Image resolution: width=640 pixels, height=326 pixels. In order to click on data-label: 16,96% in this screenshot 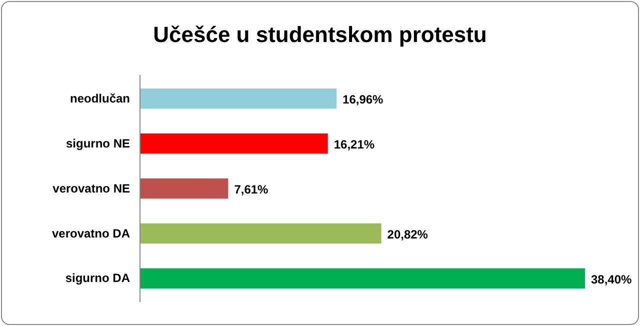, I will do `click(363, 99)`.